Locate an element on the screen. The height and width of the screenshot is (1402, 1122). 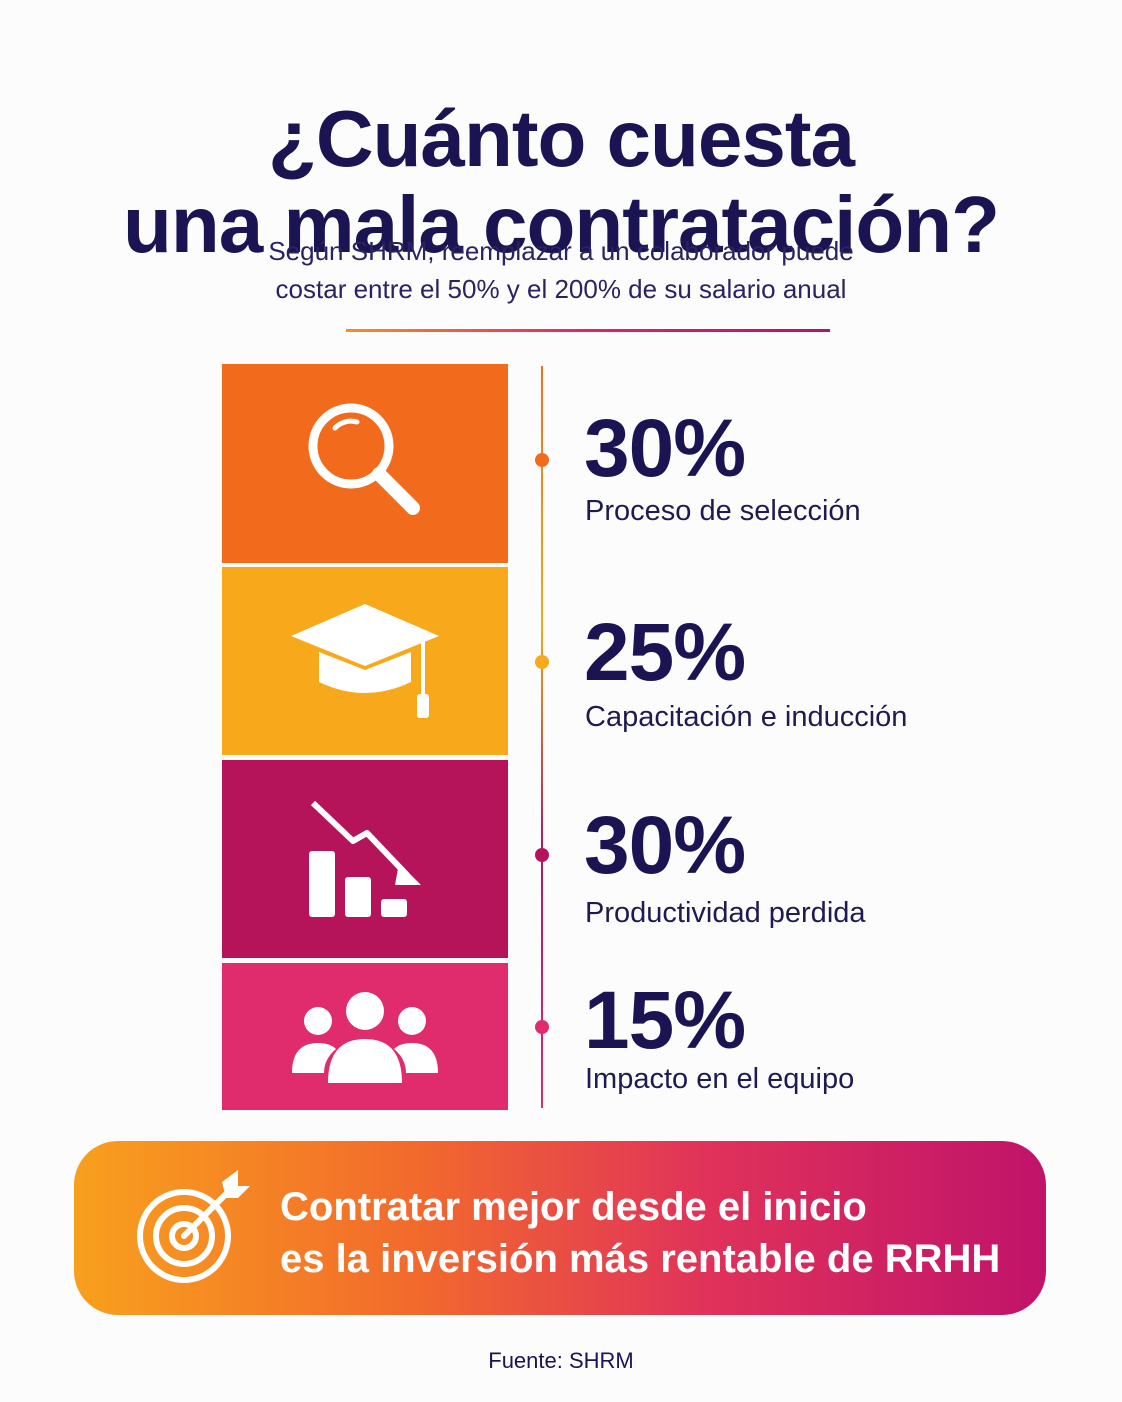
cost-block-training is located at coordinates (365, 661).